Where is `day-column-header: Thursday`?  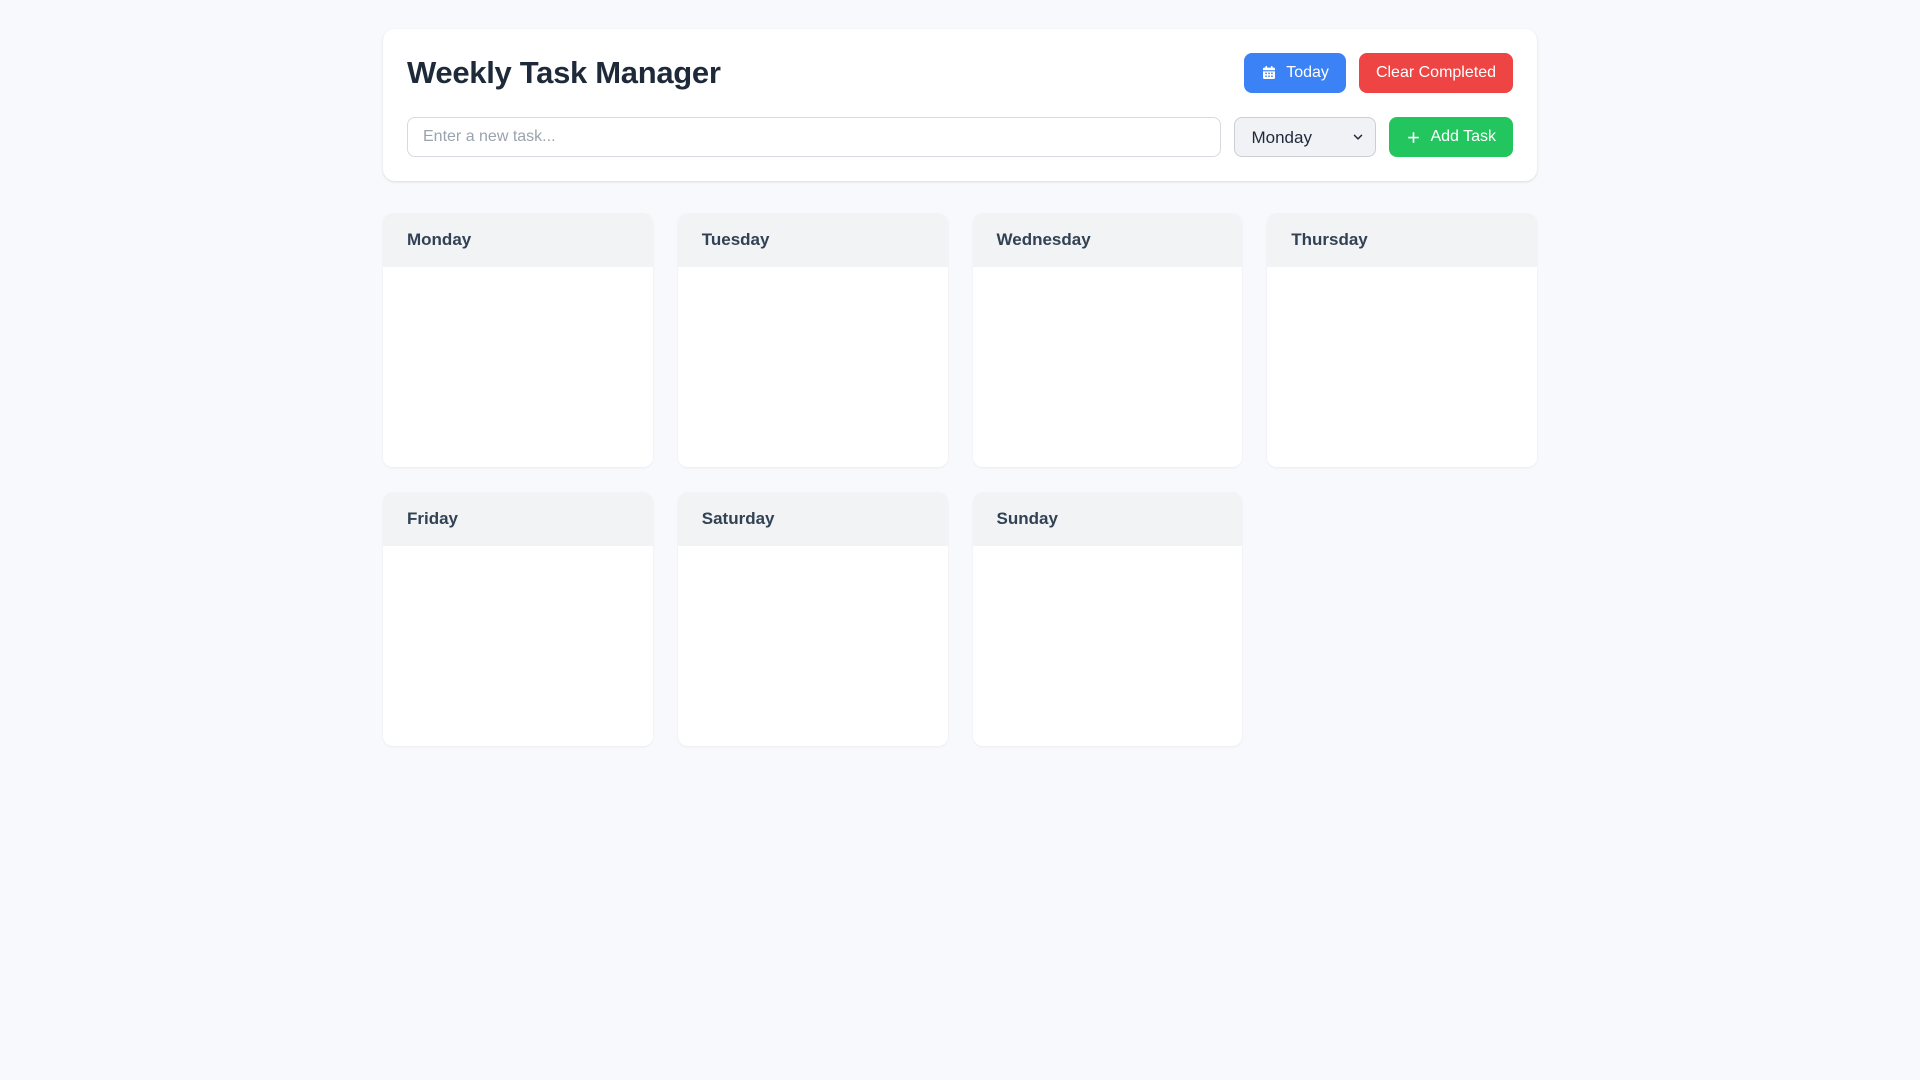
day-column-header: Thursday is located at coordinates (1402, 240).